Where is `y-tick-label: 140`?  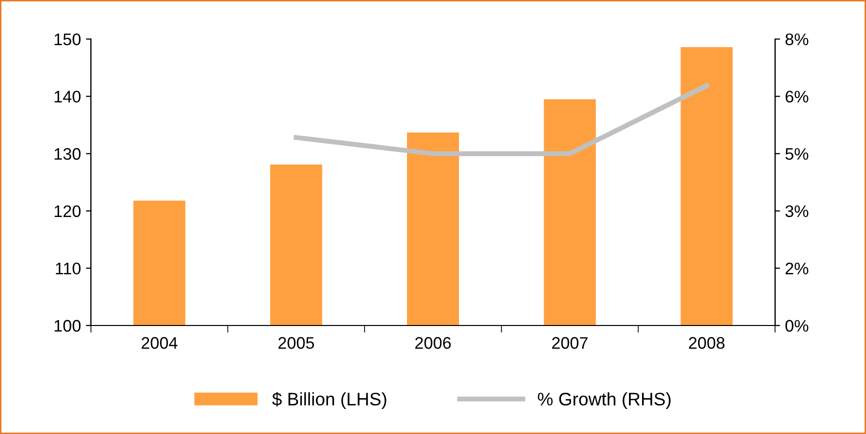
y-tick-label: 140 is located at coordinates (67, 96).